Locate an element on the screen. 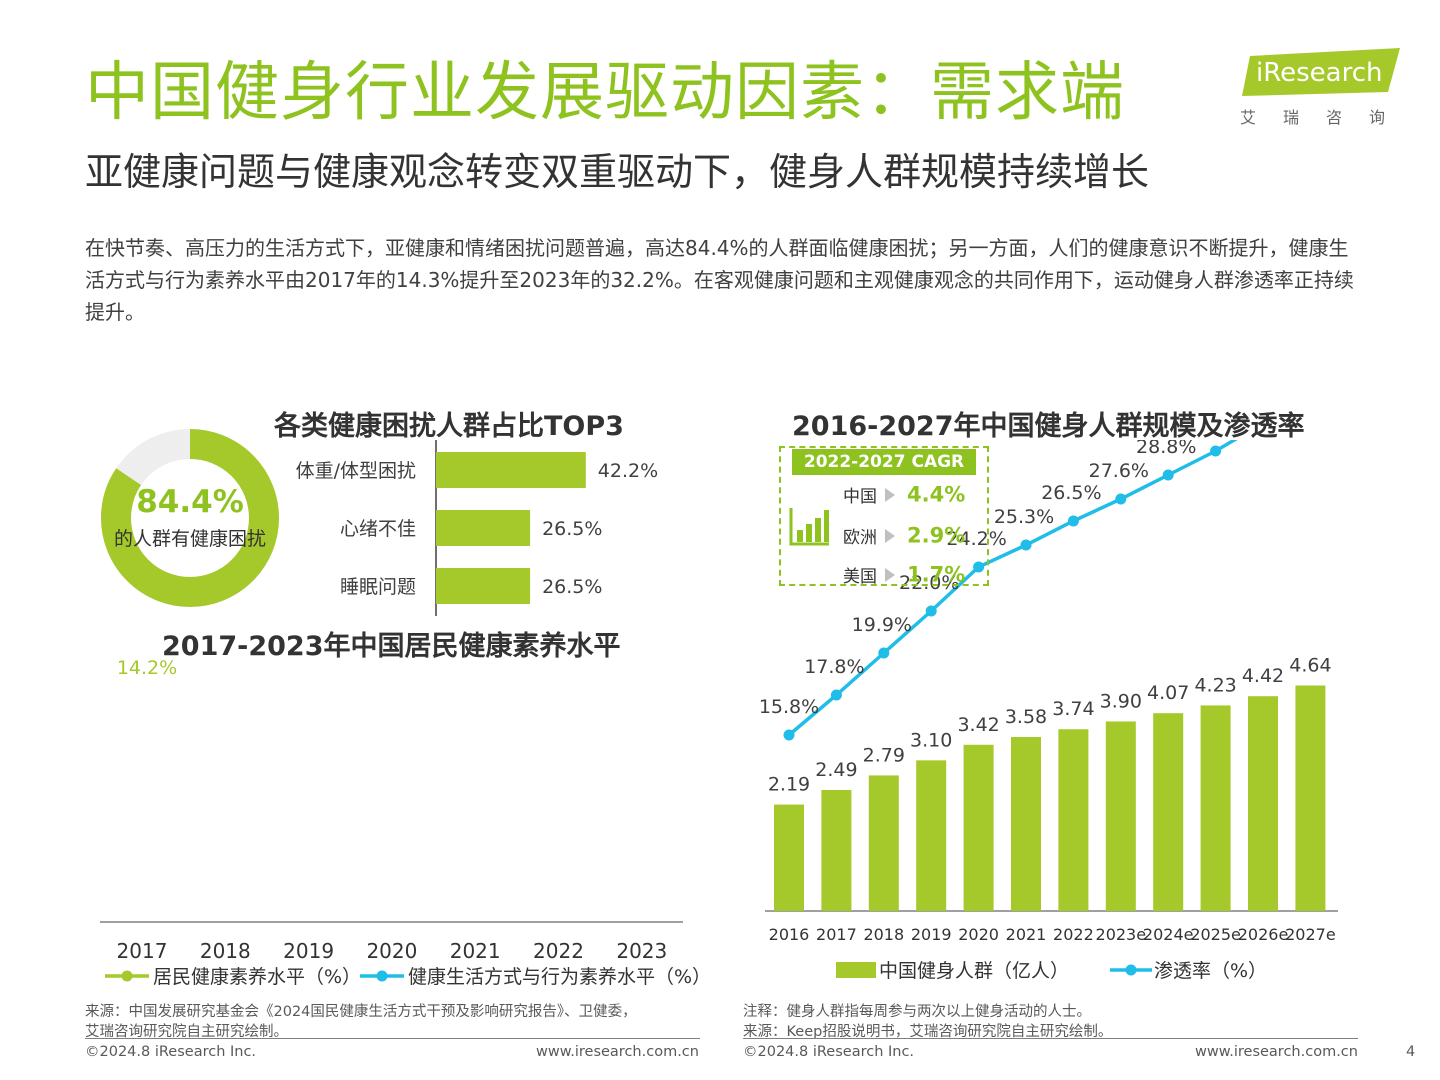 The width and height of the screenshot is (1440, 1080). bar-value-label: 3.74 is located at coordinates (1073, 709).